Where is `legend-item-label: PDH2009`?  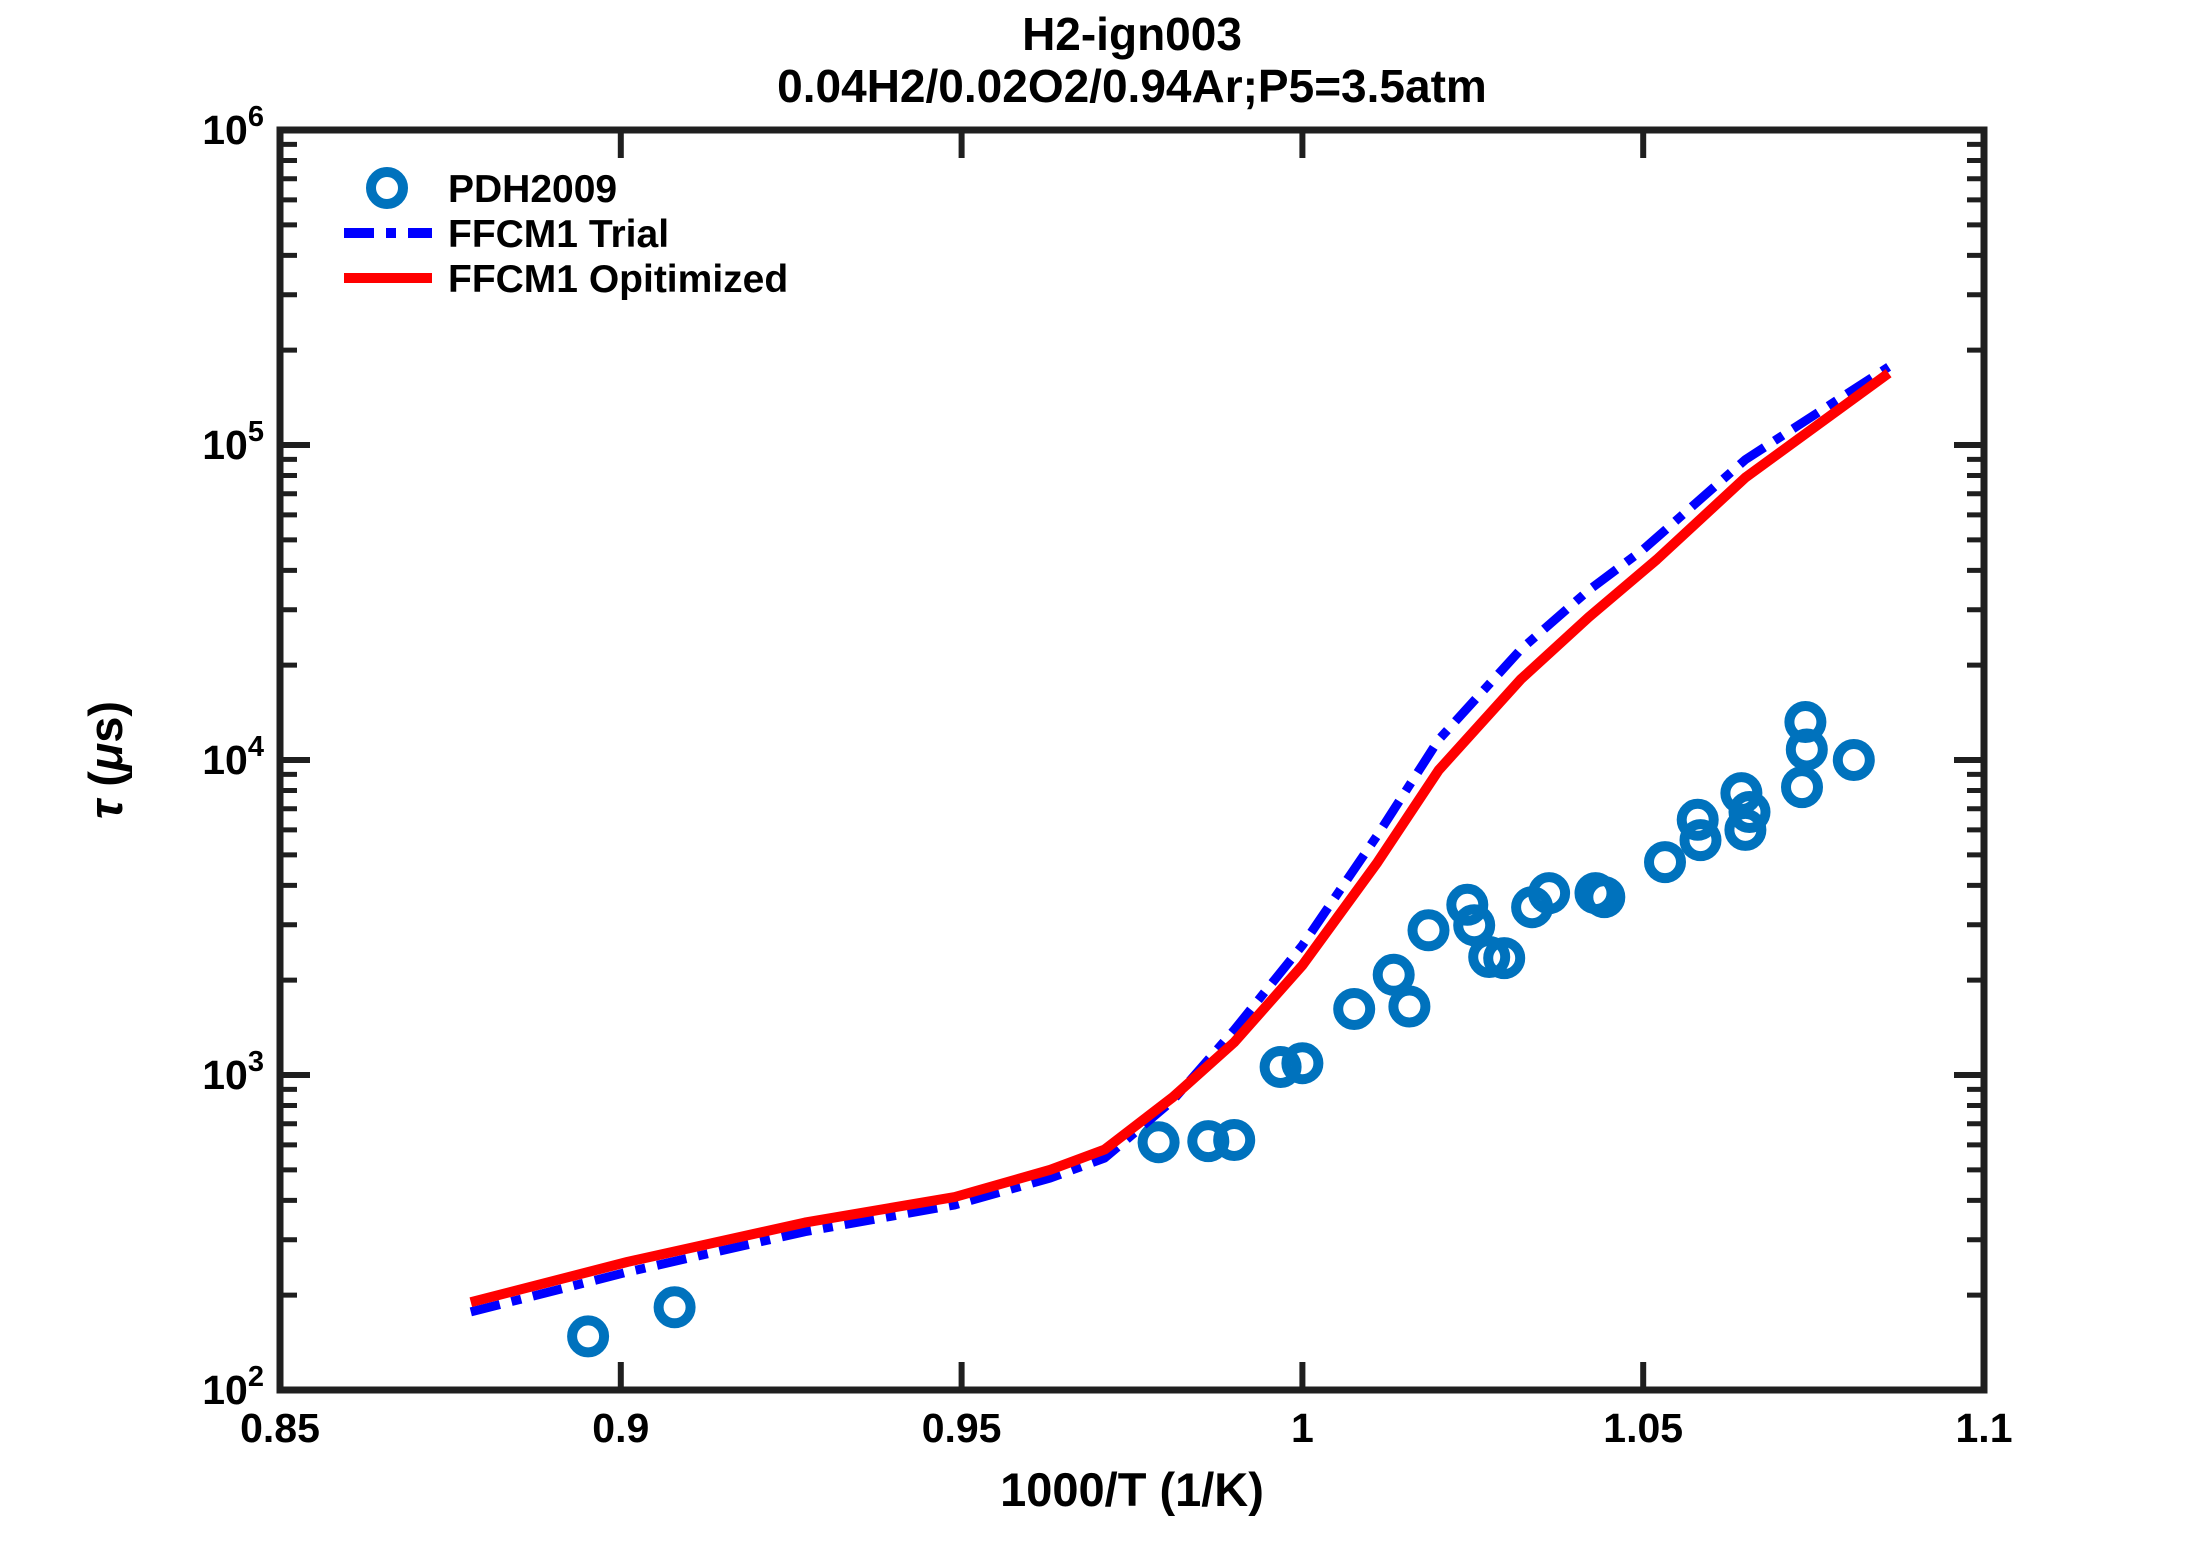
legend-item-label: PDH2009 is located at coordinates (532, 189).